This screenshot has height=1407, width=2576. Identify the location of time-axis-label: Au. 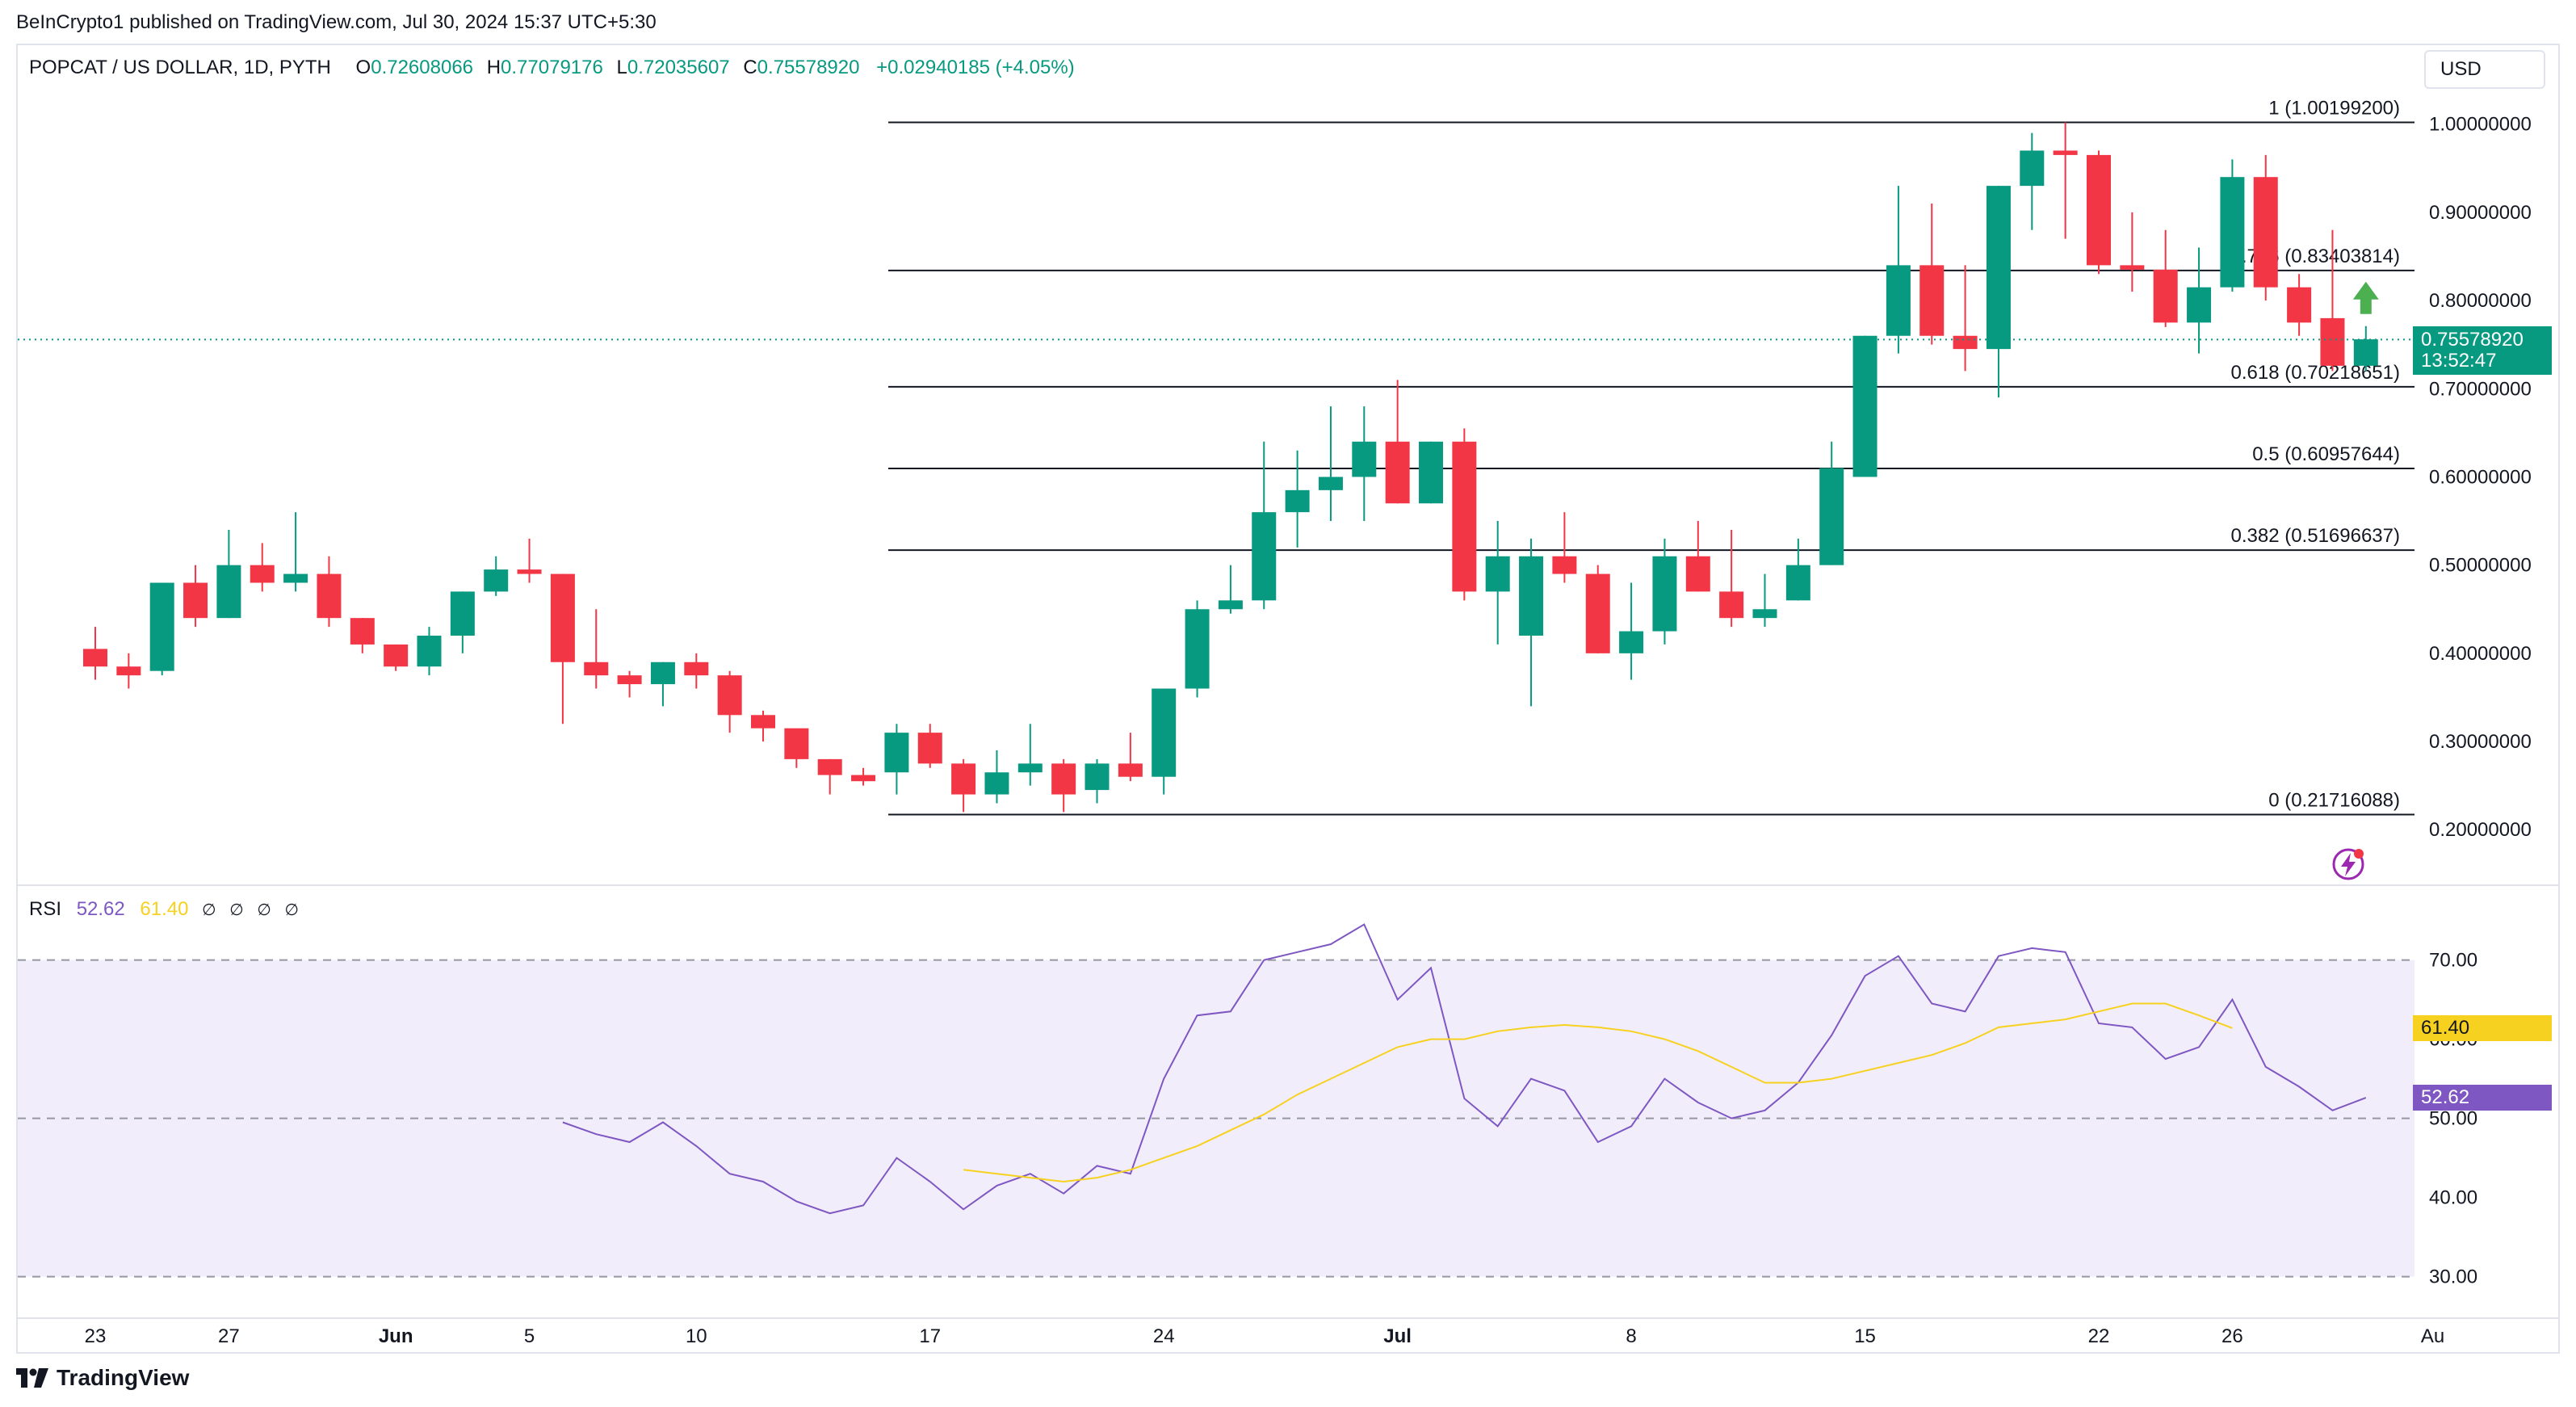
(2432, 1336).